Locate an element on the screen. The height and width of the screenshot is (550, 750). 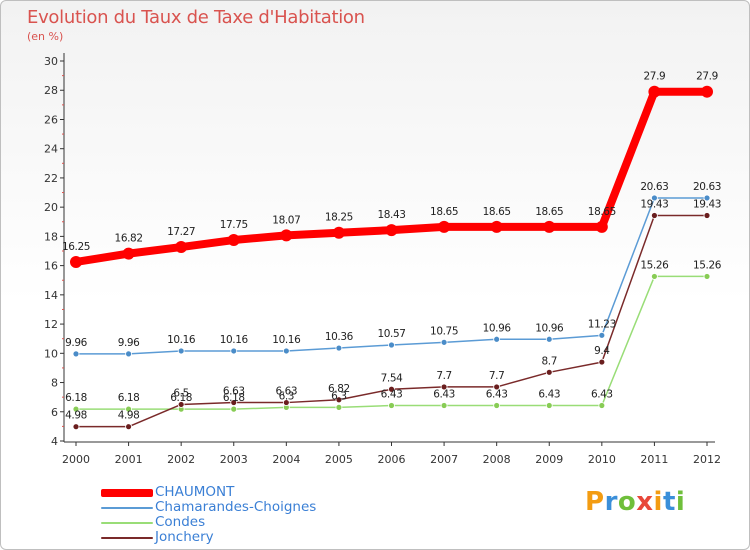
data-label: 11.23 is located at coordinates (602, 324).